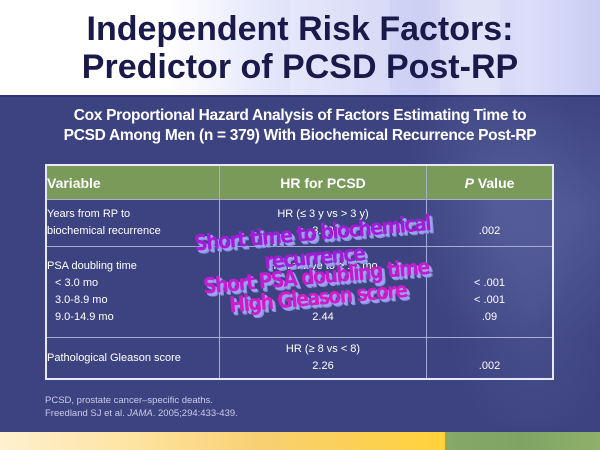 This screenshot has width=600, height=450. Describe the element at coordinates (132, 182) in the screenshot. I see `header-variable: Variable` at that location.